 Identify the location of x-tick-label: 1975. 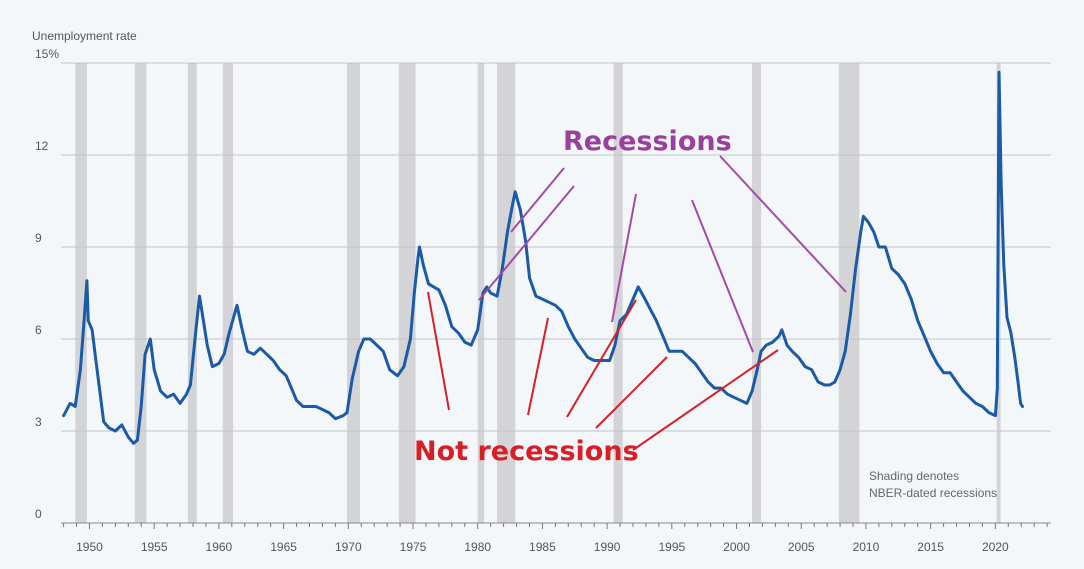
(413, 547).